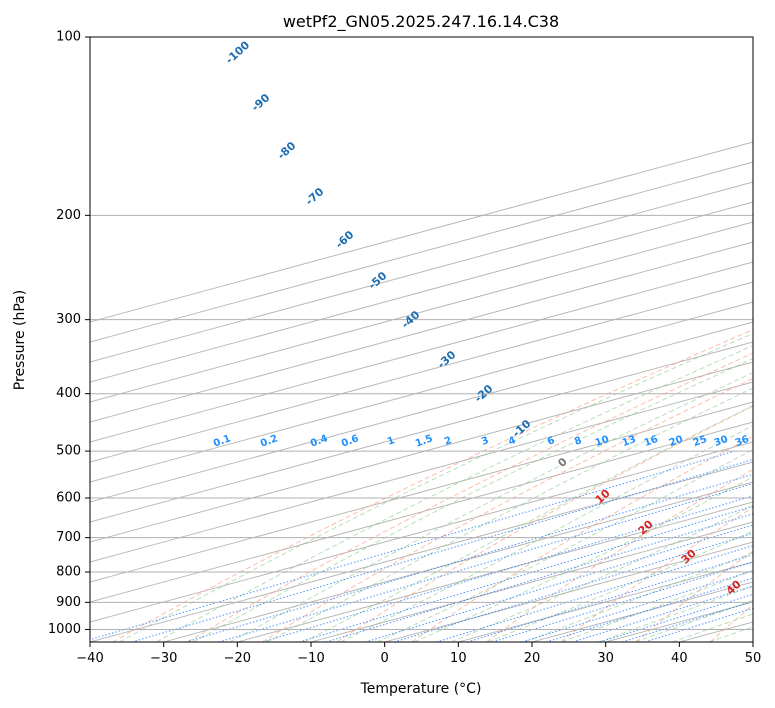 The height and width of the screenshot is (708, 775). What do you see at coordinates (421, 22) in the screenshot?
I see `chart-title: wetPf2_GN05.2025.247.16.14.C38` at bounding box center [421, 22].